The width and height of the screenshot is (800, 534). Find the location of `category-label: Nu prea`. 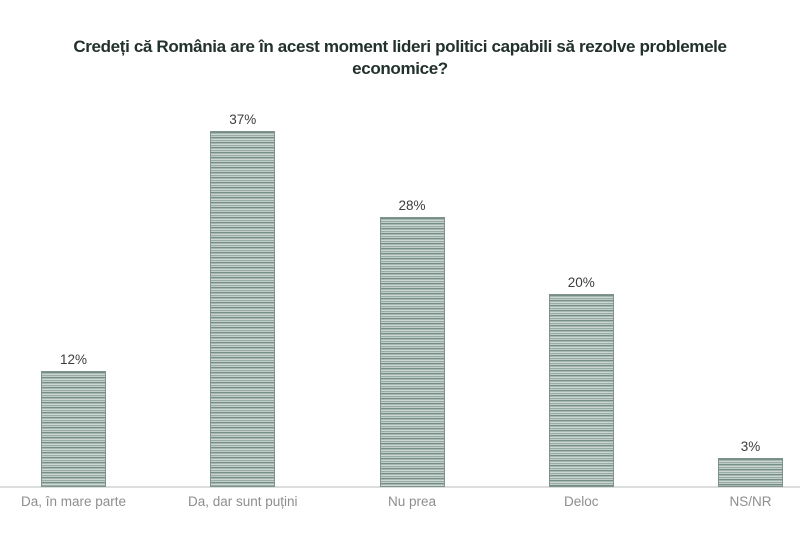

category-label: Nu prea is located at coordinates (412, 501).